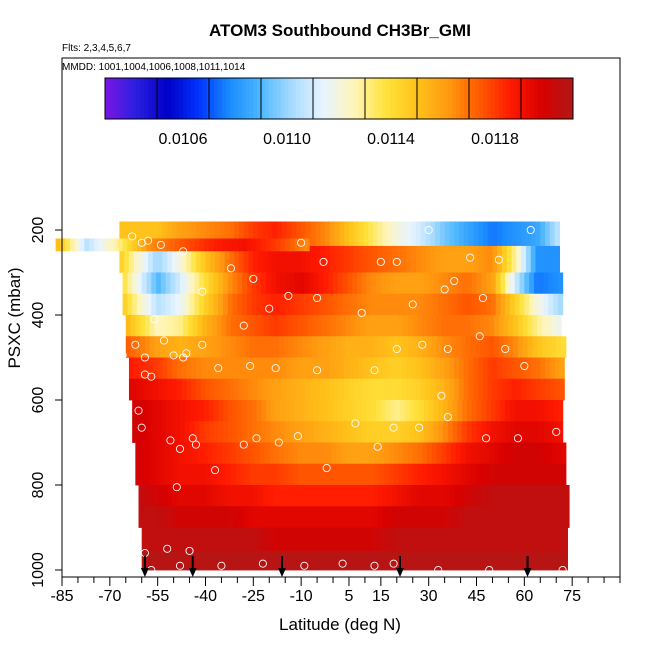 This screenshot has height=650, width=650. Describe the element at coordinates (339, 98) in the screenshot. I see `colorbar-frame` at that location.